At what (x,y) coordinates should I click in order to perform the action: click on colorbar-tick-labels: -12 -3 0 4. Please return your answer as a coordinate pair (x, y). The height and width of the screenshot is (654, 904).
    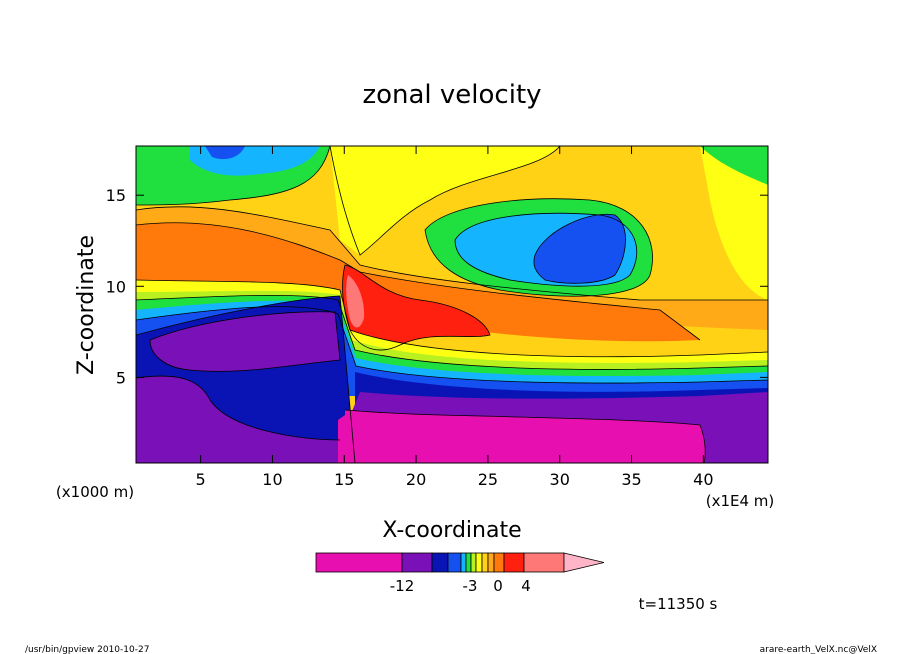
    Looking at the image, I should click on (460, 586).